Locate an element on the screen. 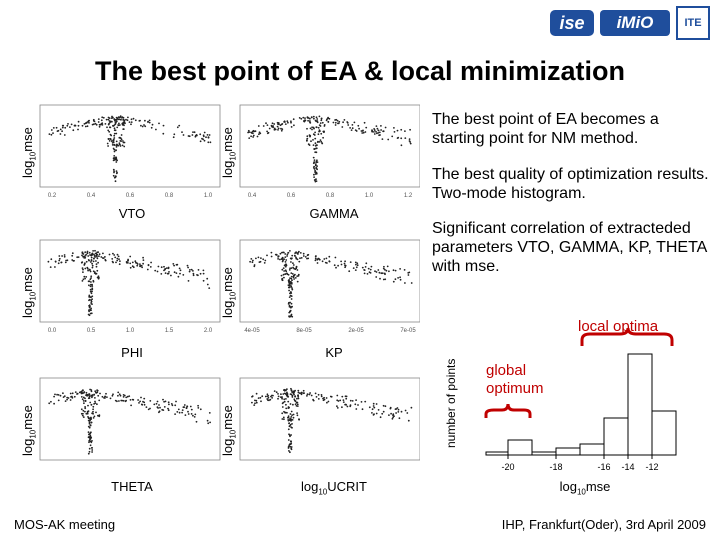  logo-group: ise iMiO ITE is located at coordinates (630, 23).